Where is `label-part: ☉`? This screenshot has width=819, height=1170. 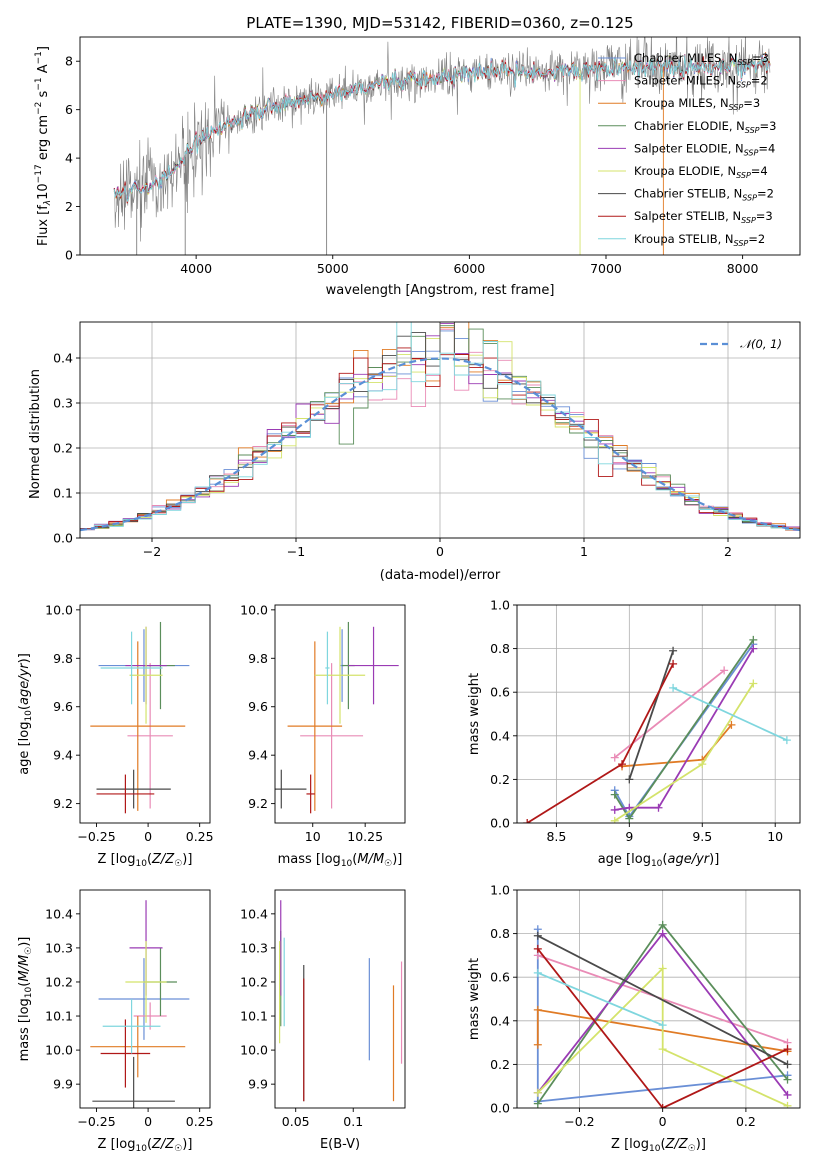
label-part: ☉ is located at coordinates (692, 1149).